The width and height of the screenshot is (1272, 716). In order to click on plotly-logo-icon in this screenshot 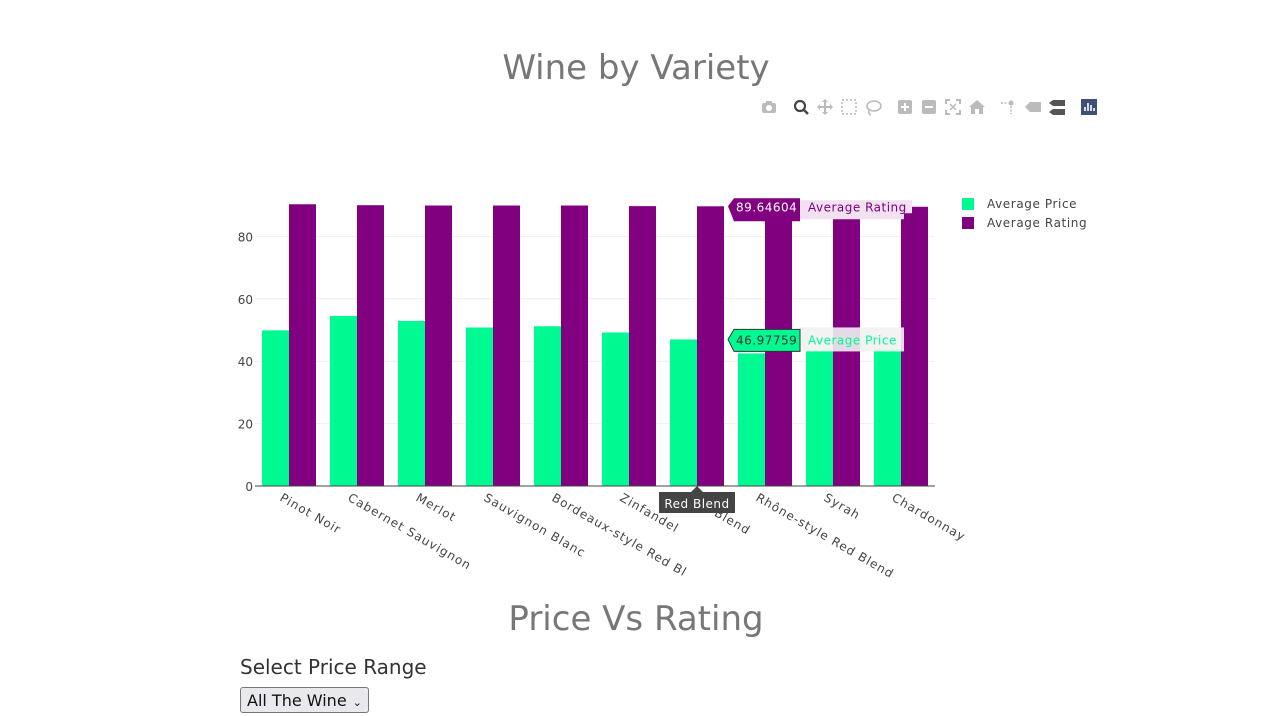, I will do `click(1089, 107)`.